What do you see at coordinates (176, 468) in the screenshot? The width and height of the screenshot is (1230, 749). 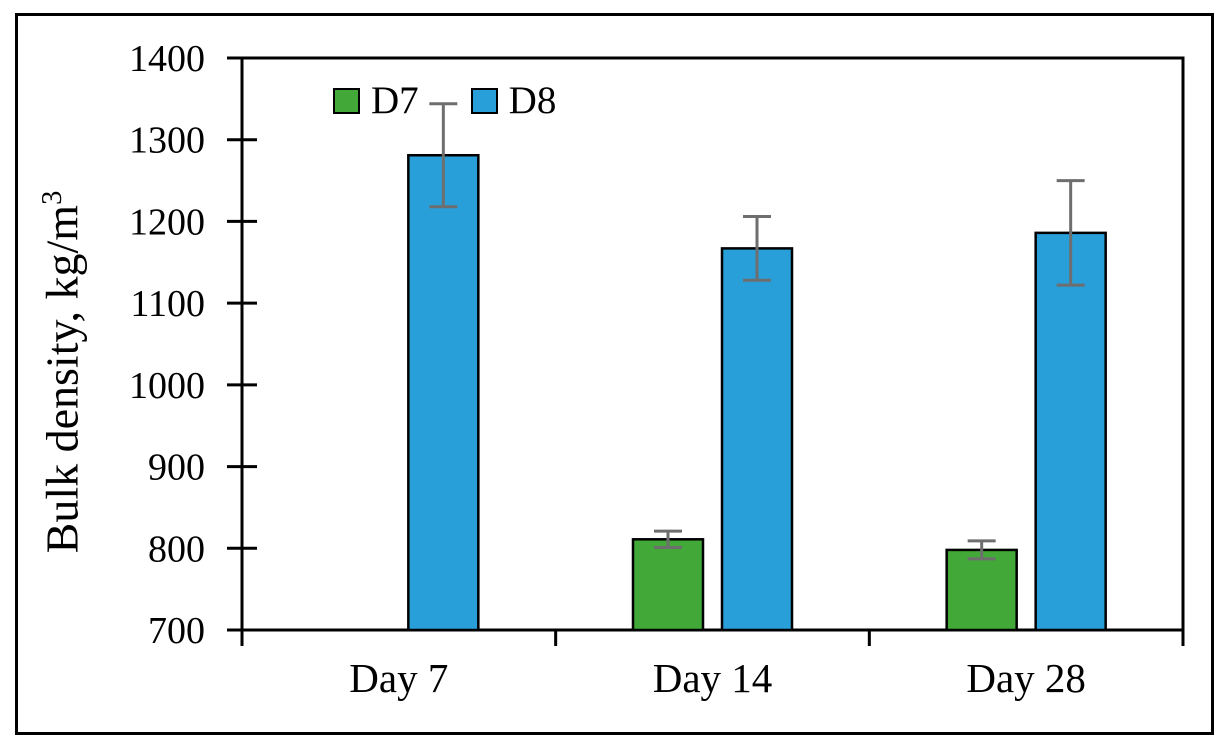 I see `y-tick-label-900: 900` at bounding box center [176, 468].